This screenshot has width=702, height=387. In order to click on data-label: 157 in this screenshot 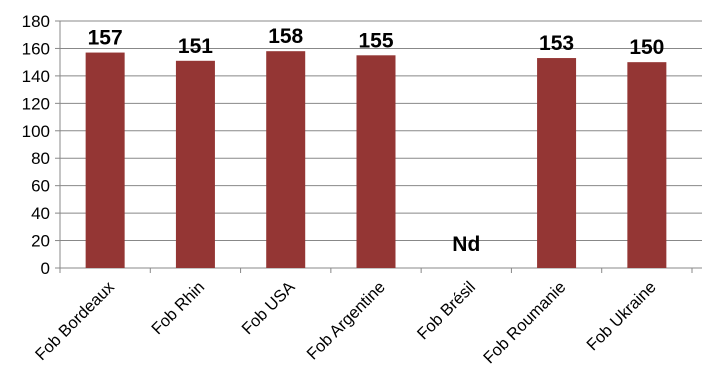, I will do `click(105, 38)`.